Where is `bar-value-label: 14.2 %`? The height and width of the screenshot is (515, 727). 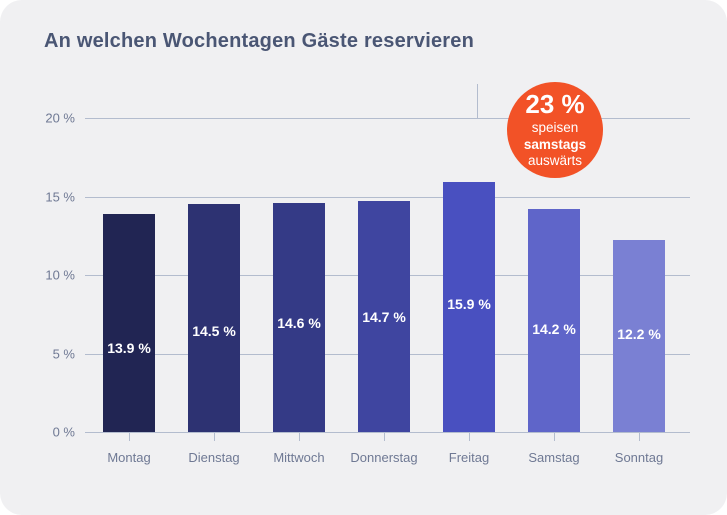 bar-value-label: 14.2 % is located at coordinates (554, 328).